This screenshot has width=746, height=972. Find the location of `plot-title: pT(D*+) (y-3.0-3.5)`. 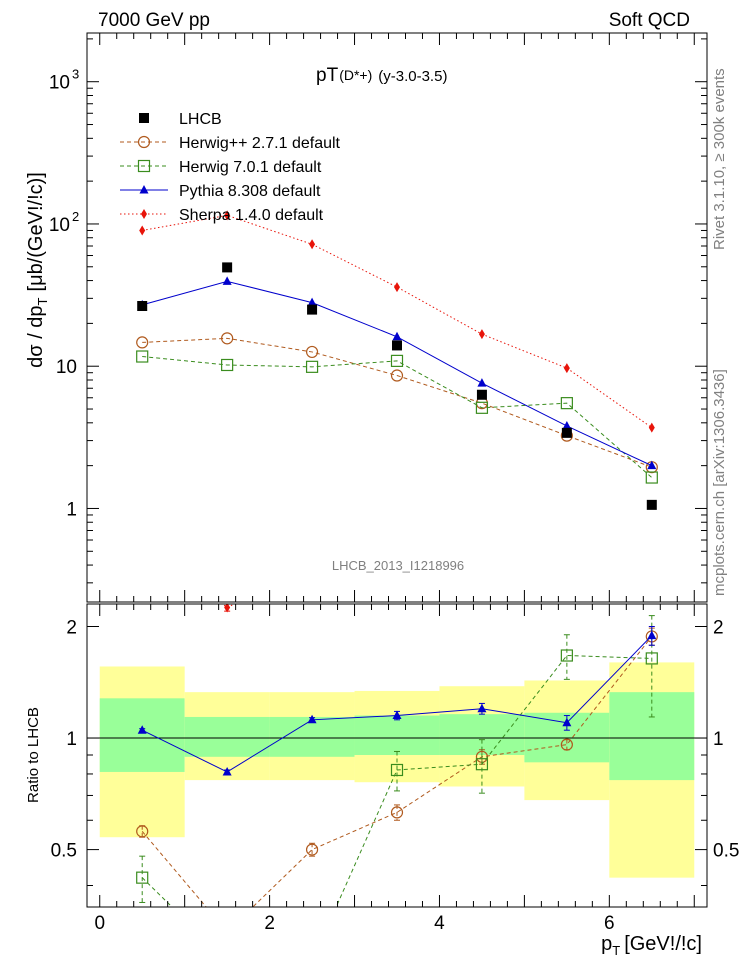

plot-title: pT(D*+) (y-3.0-3.5) is located at coordinates (381, 75).